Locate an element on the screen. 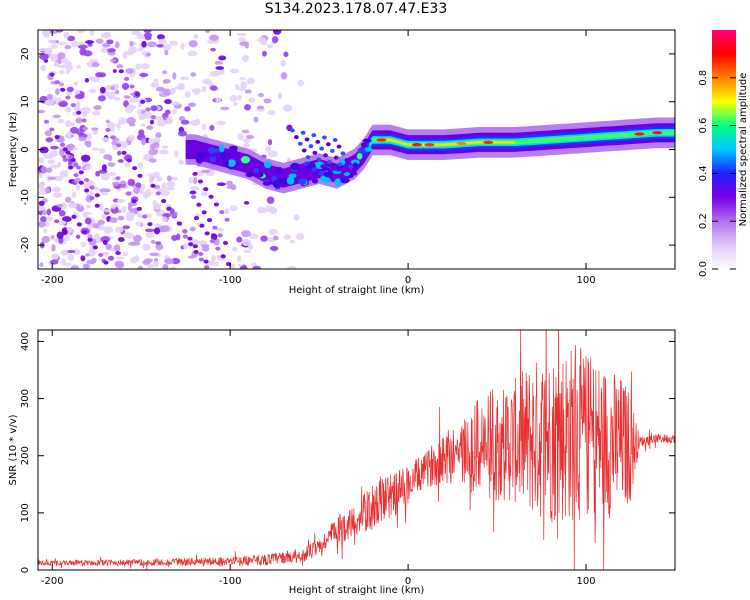 The image size is (750, 600). y-tick-label: -20 is located at coordinates (25, 245).